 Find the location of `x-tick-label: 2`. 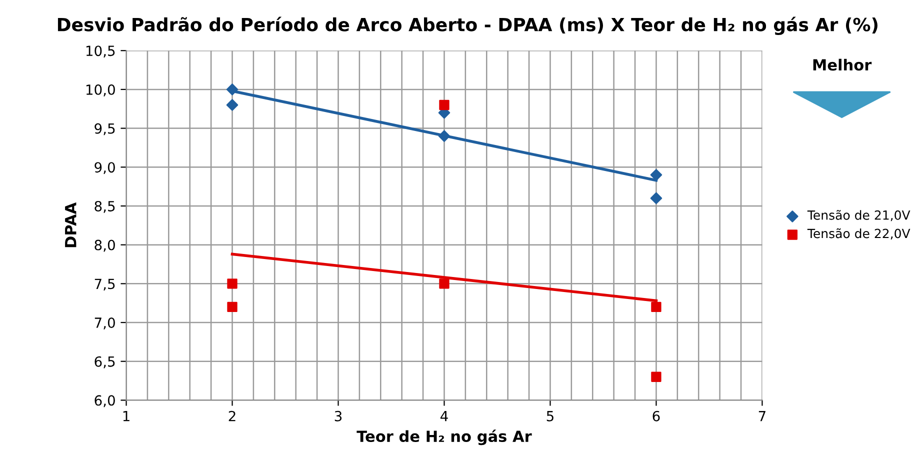

x-tick-label: 2 is located at coordinates (232, 416).